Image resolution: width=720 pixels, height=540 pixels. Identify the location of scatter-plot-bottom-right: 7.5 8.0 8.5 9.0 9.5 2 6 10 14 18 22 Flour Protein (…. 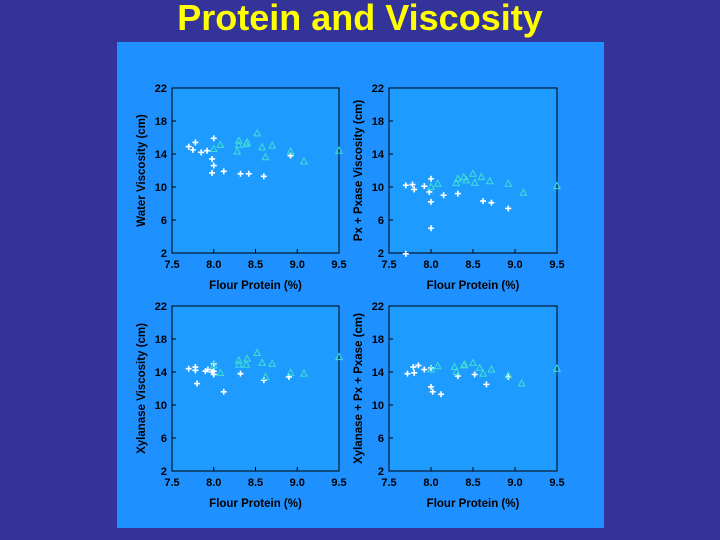
(459, 405).